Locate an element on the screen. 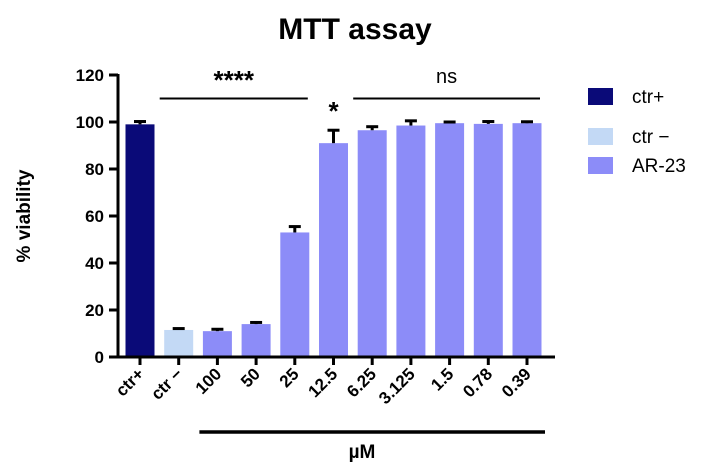 The image size is (714, 471). legend: ctr+ ctr − AR-23 is located at coordinates (637, 132).